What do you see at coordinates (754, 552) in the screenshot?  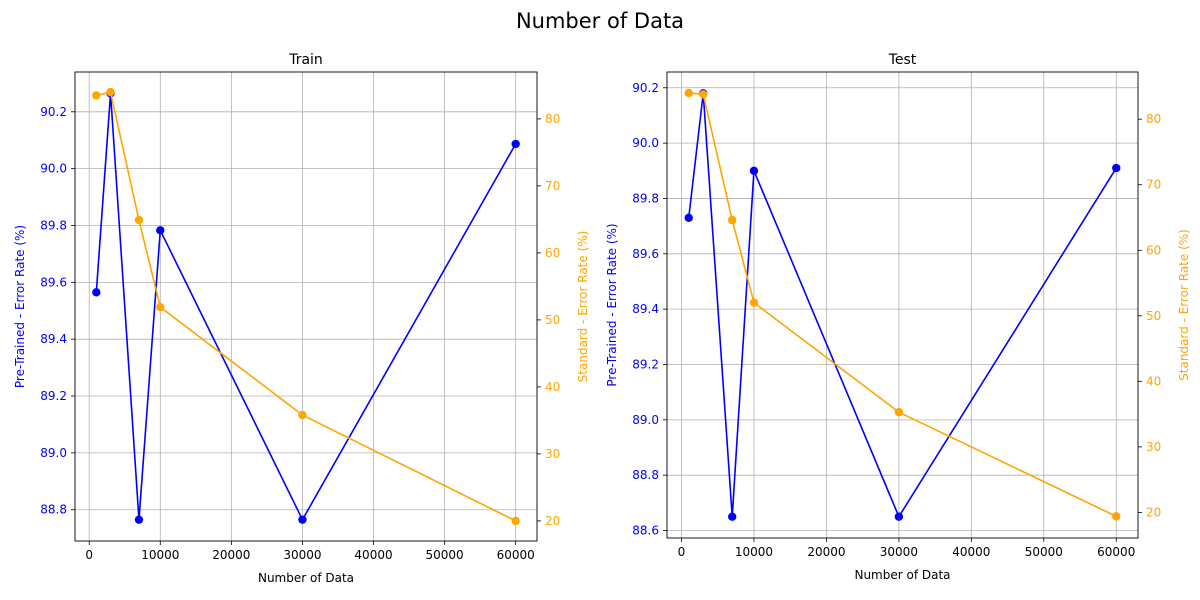 I see `test-x-tick-label: 10000` at bounding box center [754, 552].